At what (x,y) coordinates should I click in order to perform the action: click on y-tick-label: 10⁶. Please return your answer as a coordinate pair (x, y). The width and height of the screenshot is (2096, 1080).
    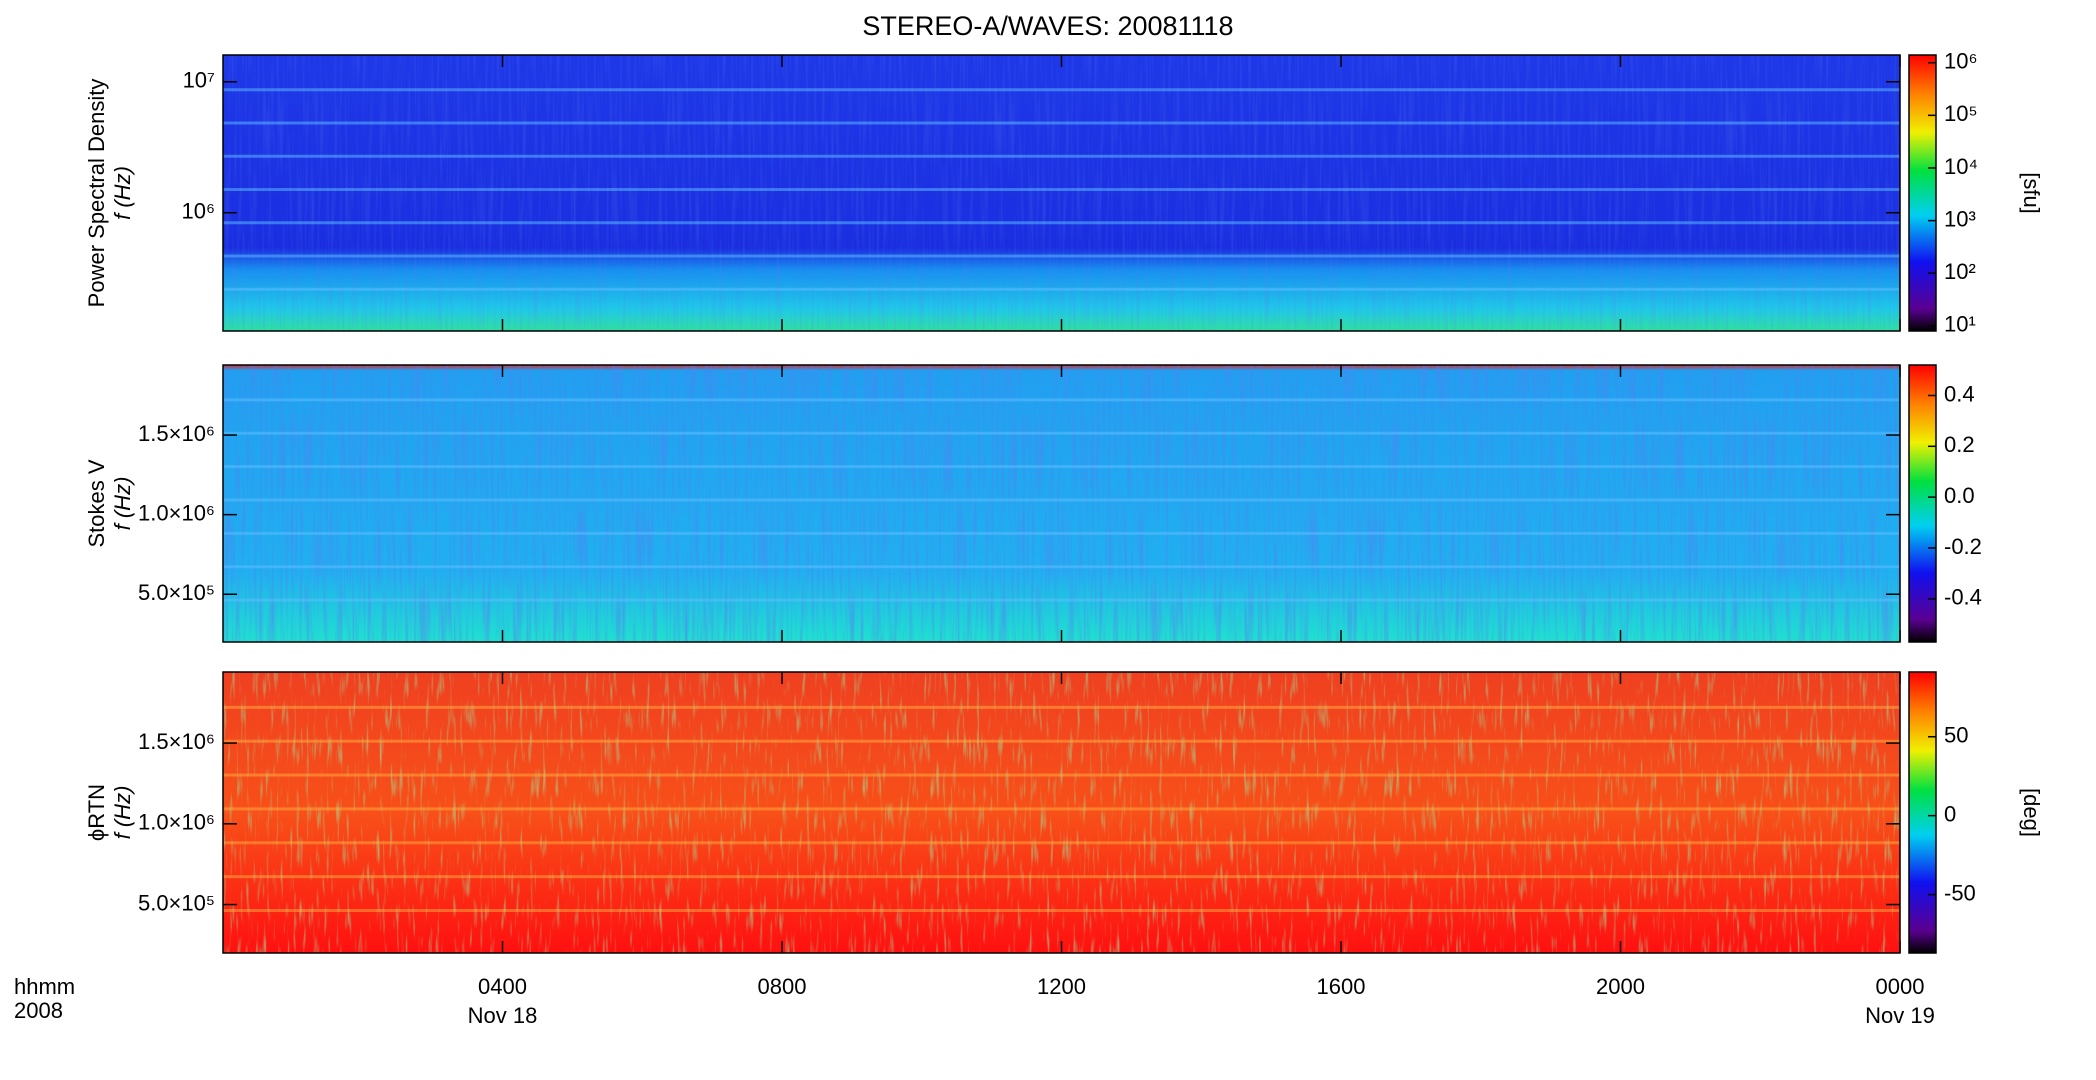
    Looking at the image, I should click on (198, 211).